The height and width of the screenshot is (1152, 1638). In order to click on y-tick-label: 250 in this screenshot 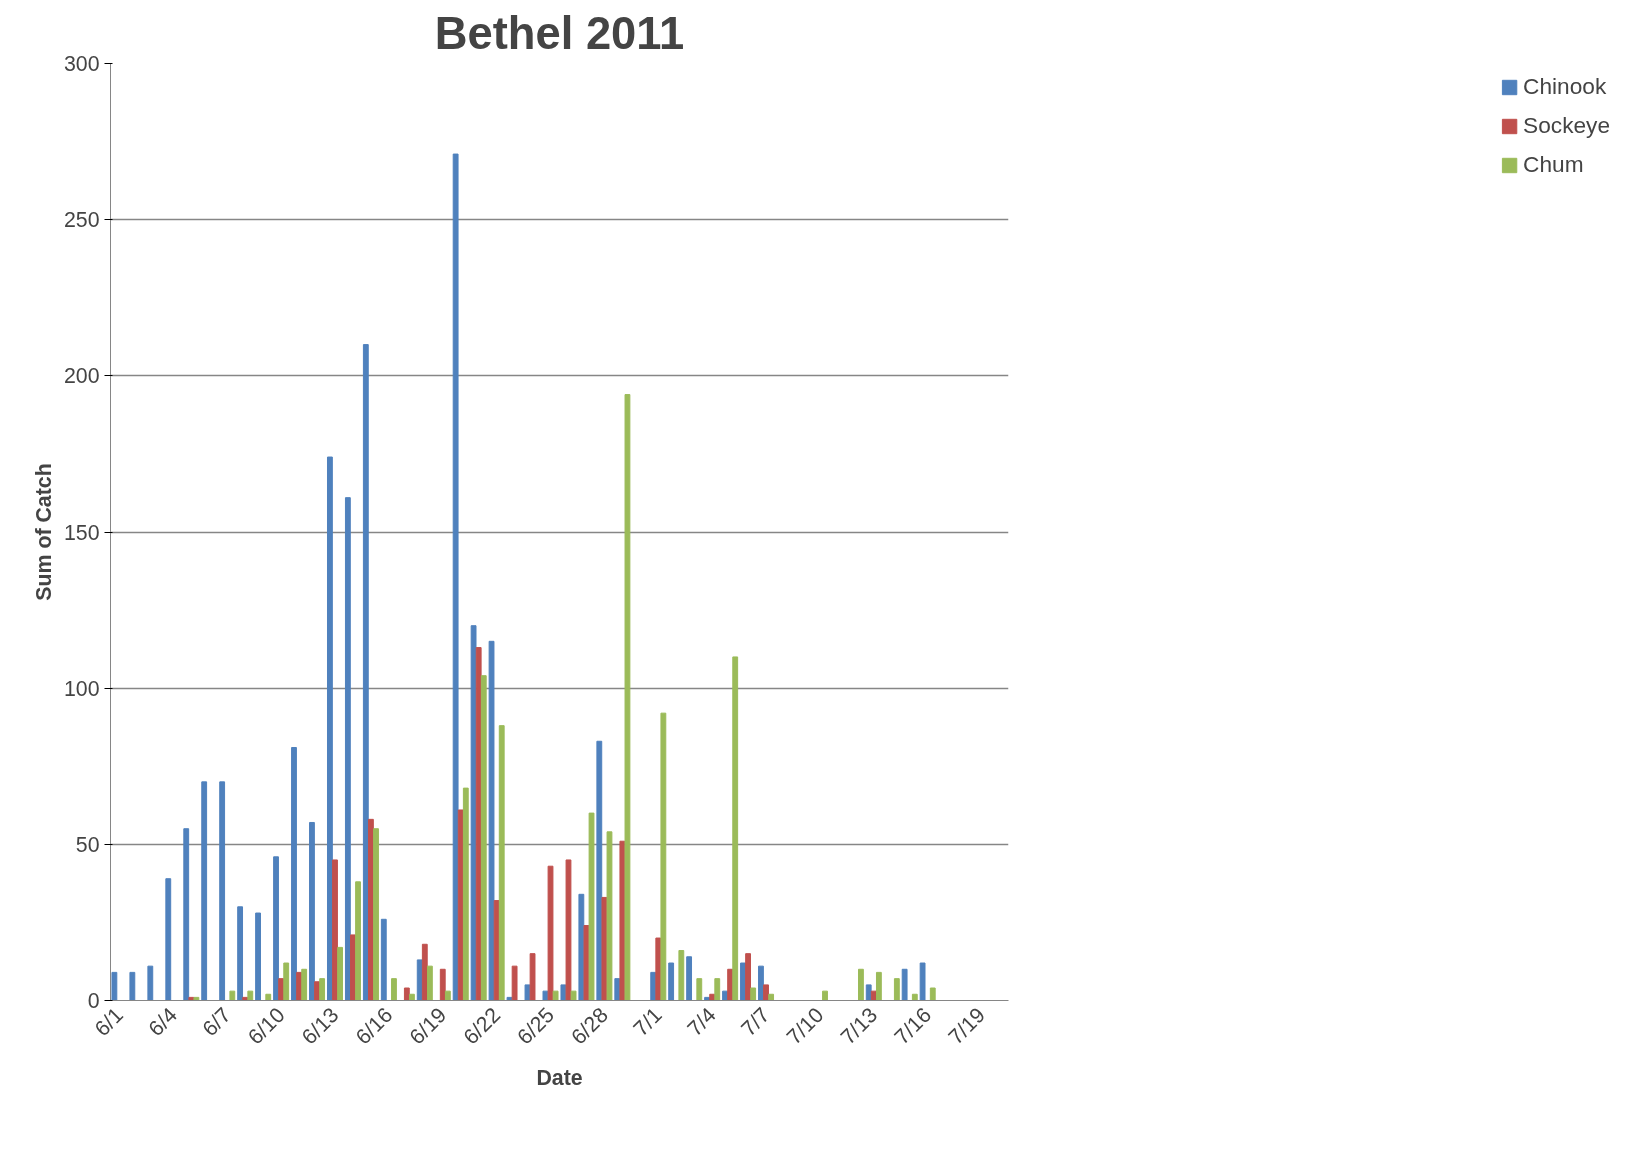, I will do `click(81, 220)`.